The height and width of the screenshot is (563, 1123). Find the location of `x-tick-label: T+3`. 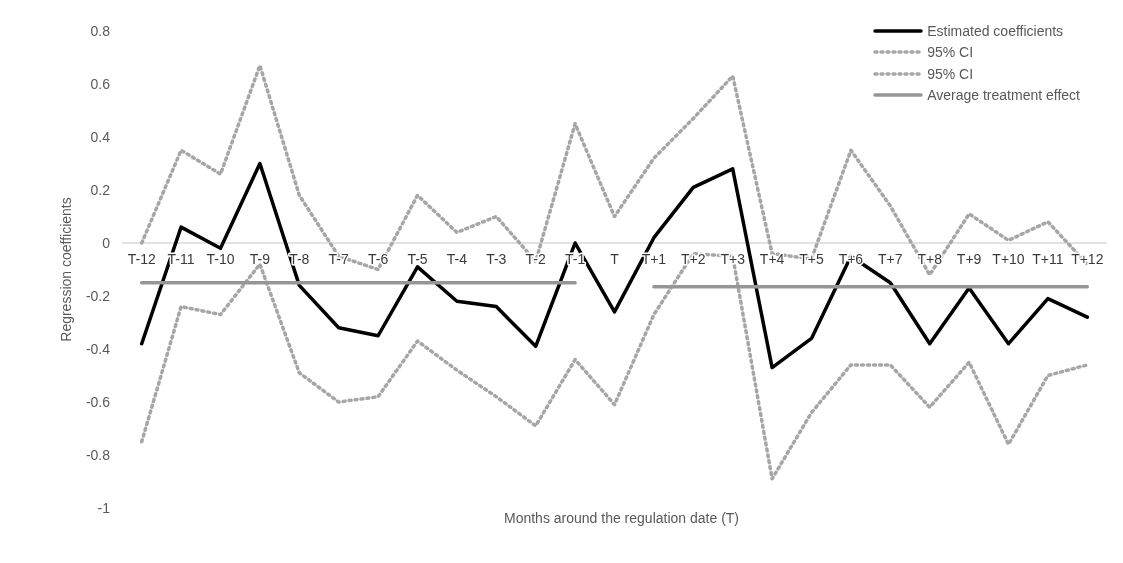

x-tick-label: T+3 is located at coordinates (733, 259).